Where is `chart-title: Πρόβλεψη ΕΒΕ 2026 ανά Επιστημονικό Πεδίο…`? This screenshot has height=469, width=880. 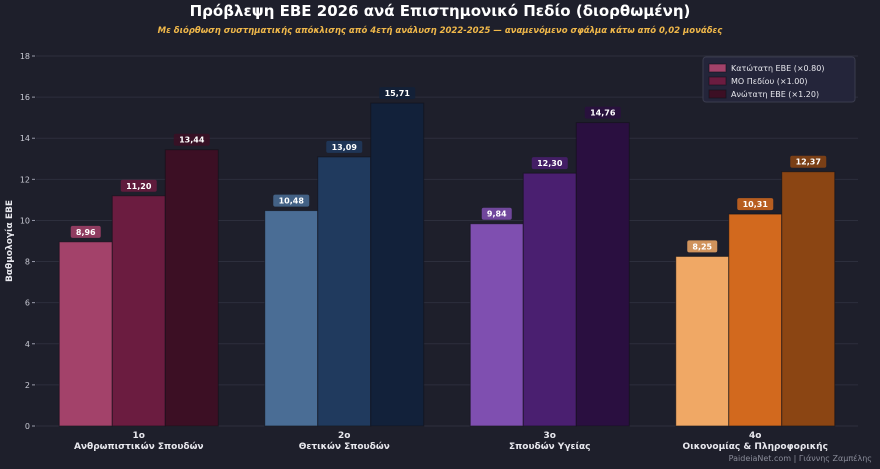
chart-title: Πρόβλεψη ΕΒΕ 2026 ανά Επιστημονικό Πεδίο… is located at coordinates (440, 11).